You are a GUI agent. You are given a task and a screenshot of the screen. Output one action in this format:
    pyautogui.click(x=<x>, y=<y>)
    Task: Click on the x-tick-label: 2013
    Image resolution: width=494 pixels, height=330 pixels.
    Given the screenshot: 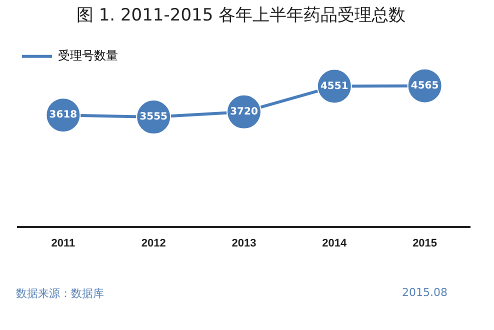 What is the action you would take?
    pyautogui.click(x=244, y=243)
    